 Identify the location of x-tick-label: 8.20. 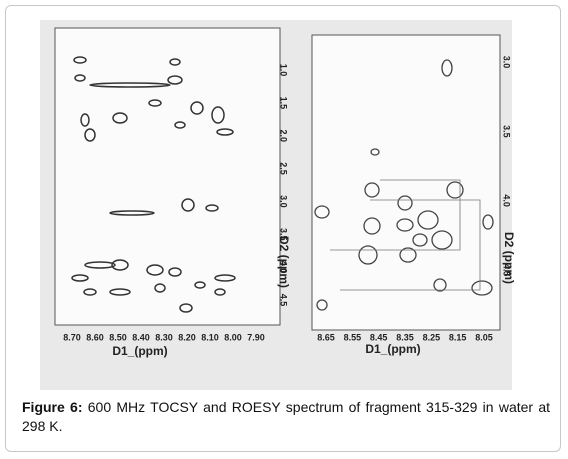
(187, 337).